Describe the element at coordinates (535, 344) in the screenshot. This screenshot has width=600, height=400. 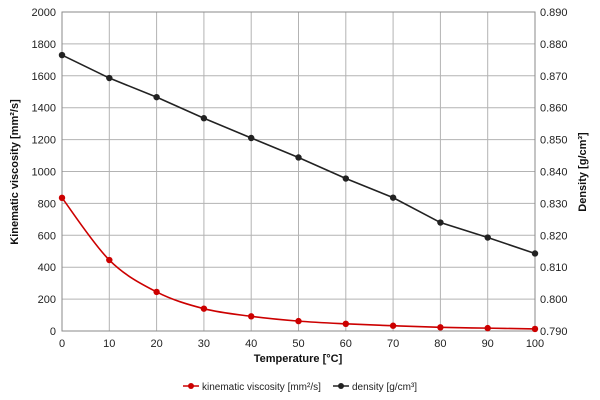
I see `x-tick-label: 100` at that location.